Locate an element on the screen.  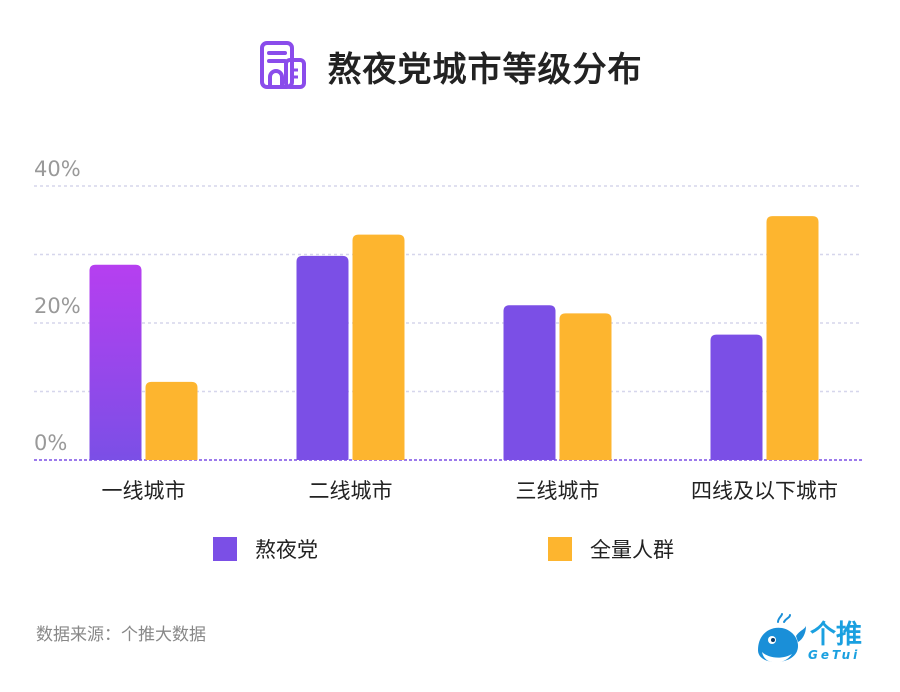
title-area: 熬夜党城市等级分布 is located at coordinates (450, 66).